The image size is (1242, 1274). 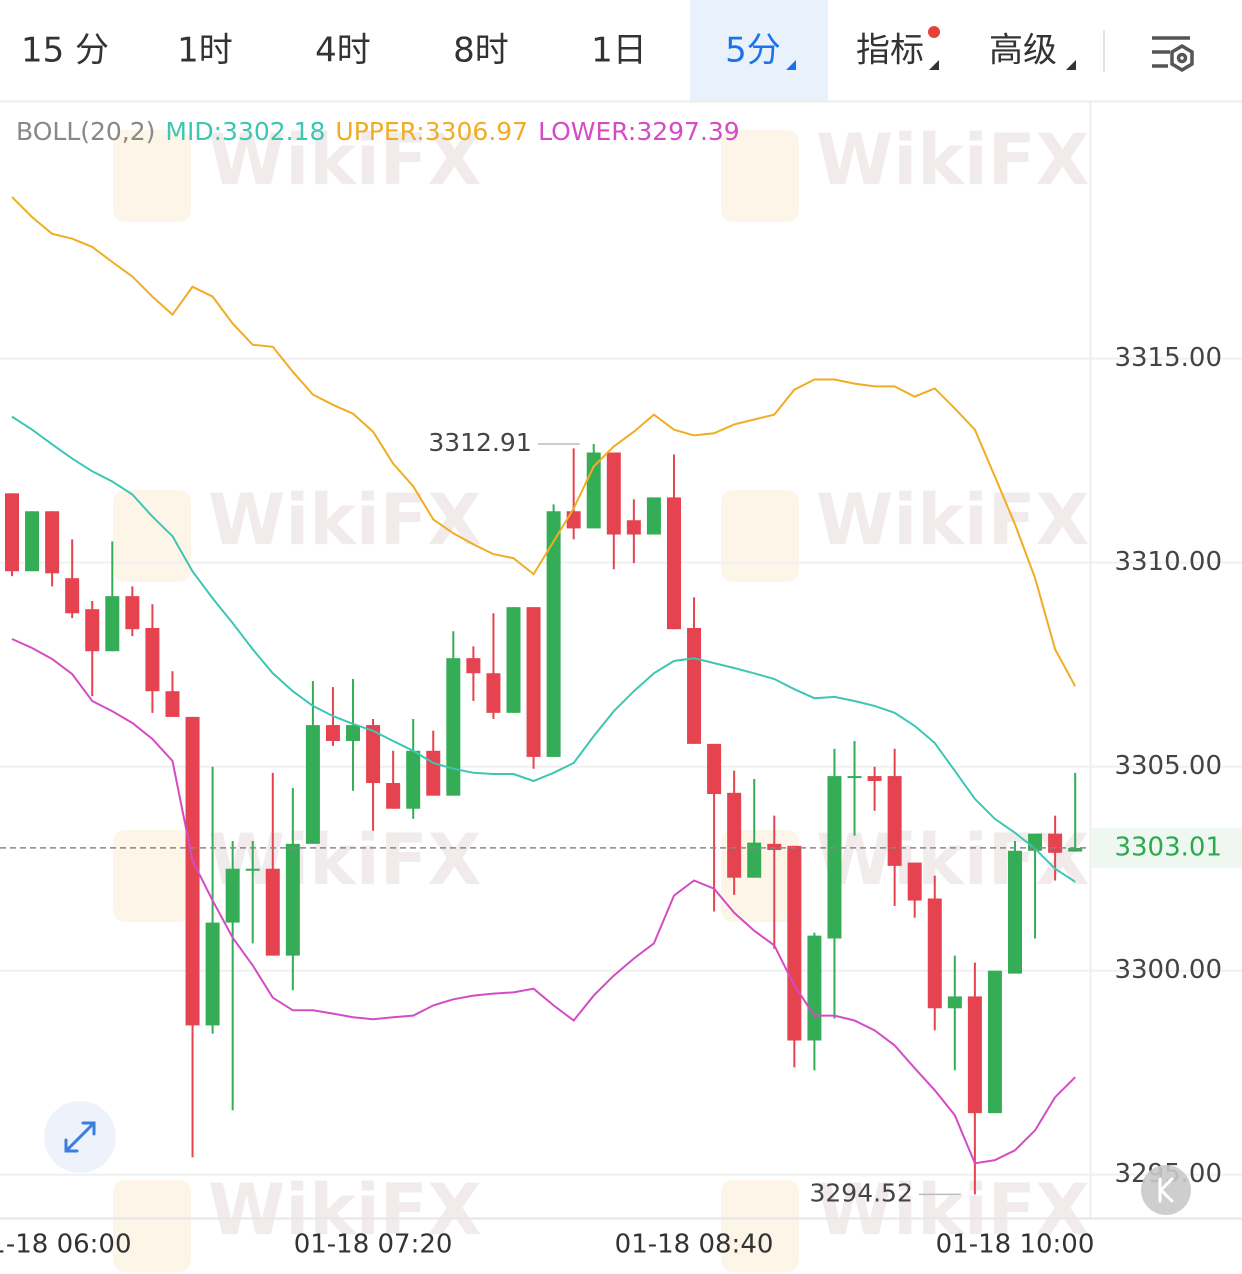 What do you see at coordinates (1168, 970) in the screenshot?
I see `y-tick-label: 3300.00` at bounding box center [1168, 970].